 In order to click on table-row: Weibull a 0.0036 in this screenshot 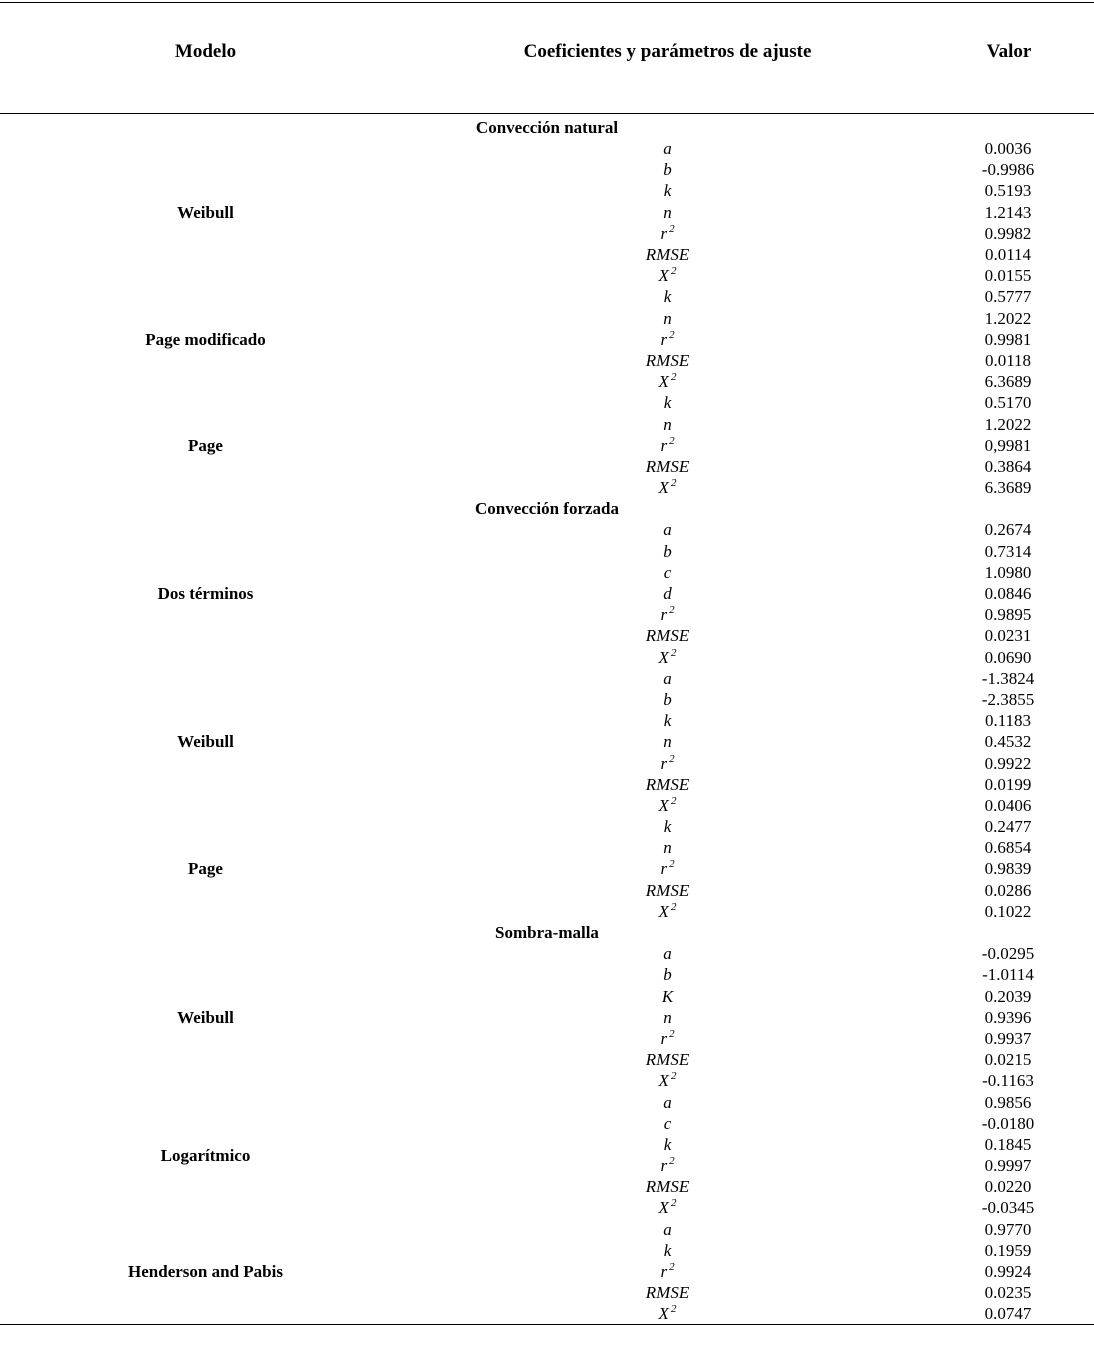, I will do `click(547, 180)`.